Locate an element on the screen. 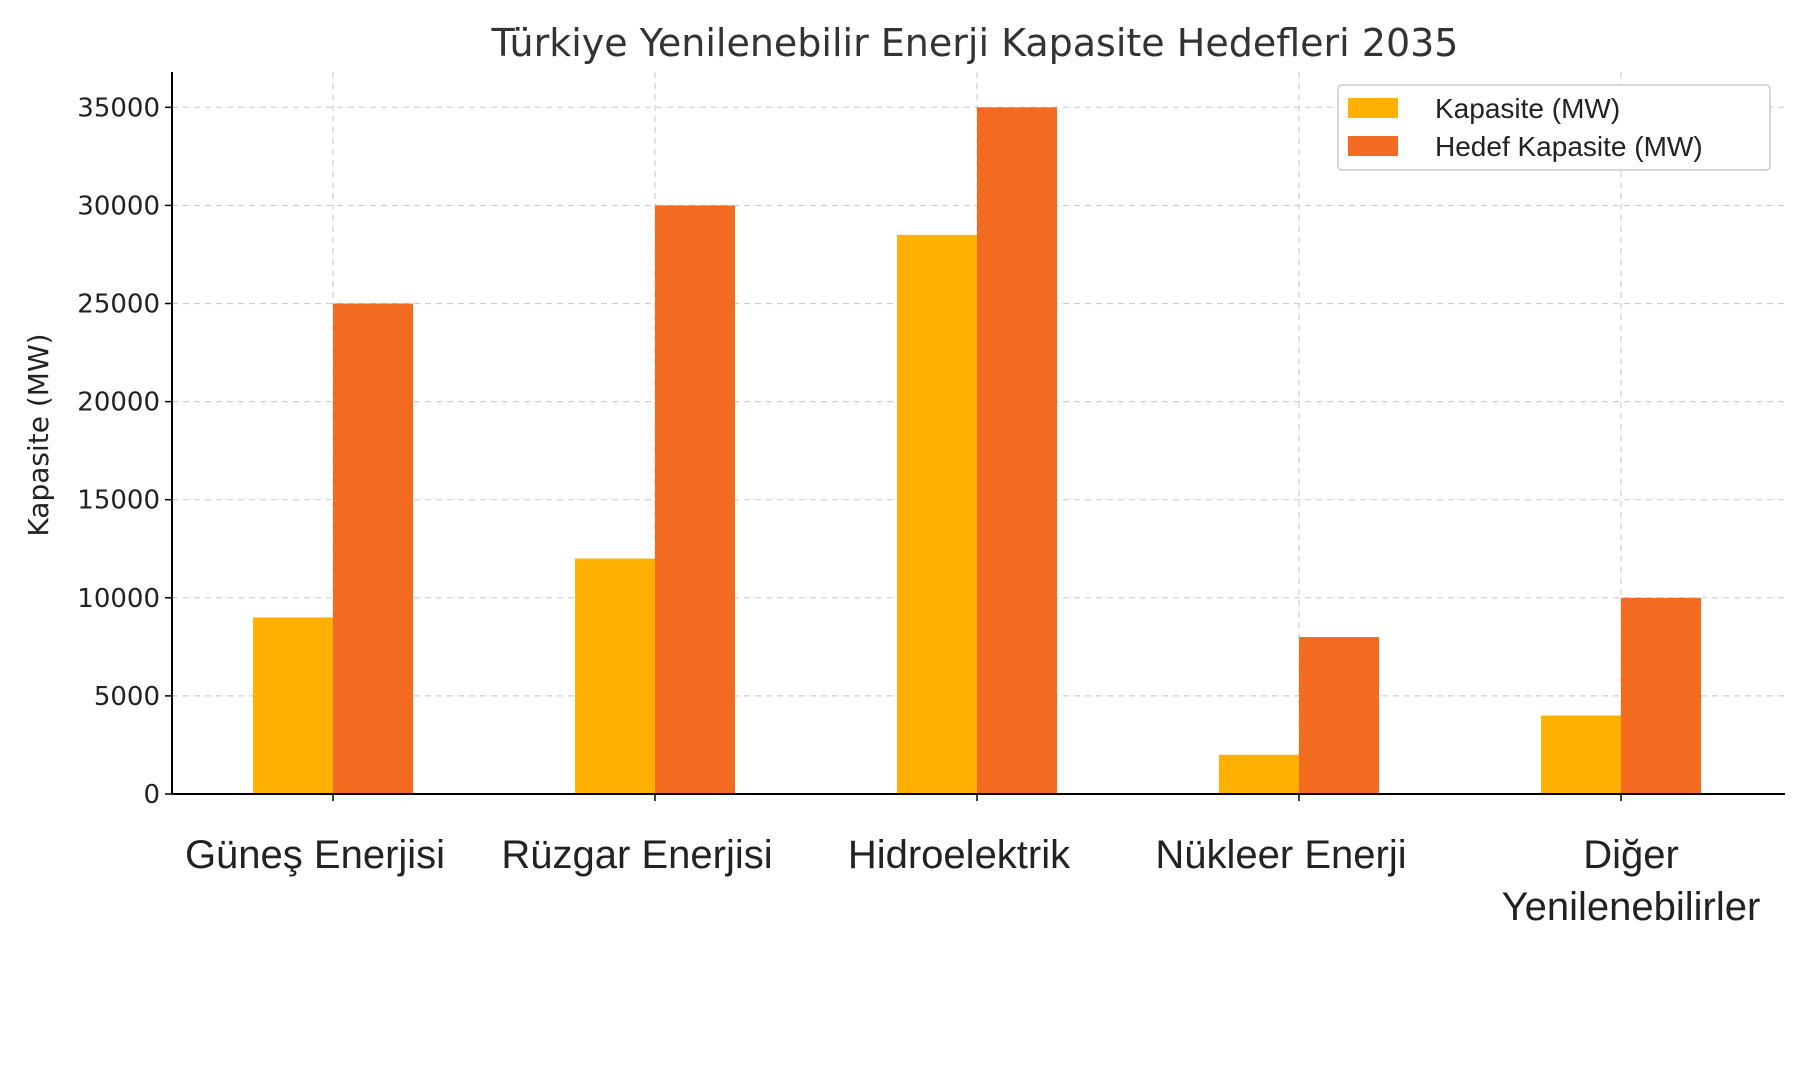 The image size is (1800, 1080). legend-box is located at coordinates (1554, 127).